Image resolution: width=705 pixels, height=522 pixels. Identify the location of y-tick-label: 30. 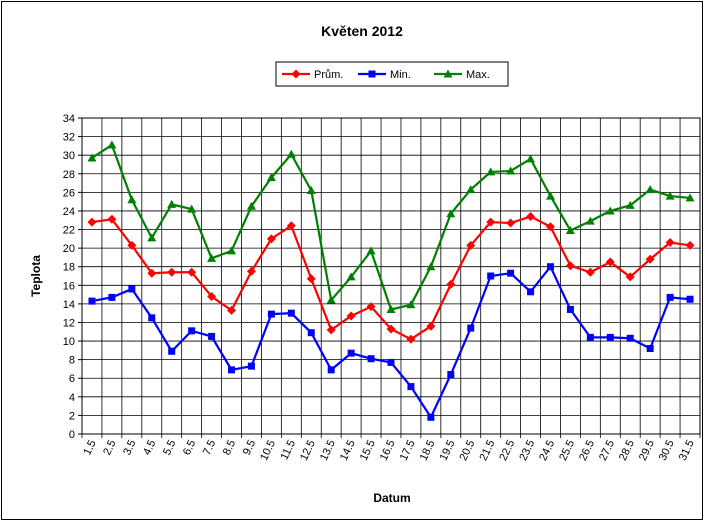
(69, 156).